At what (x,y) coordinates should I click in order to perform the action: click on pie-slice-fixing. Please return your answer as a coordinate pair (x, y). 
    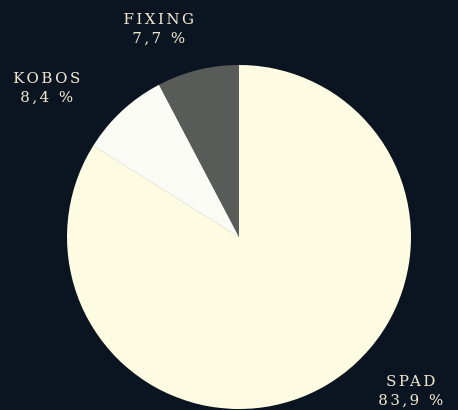
    Looking at the image, I should click on (198, 151).